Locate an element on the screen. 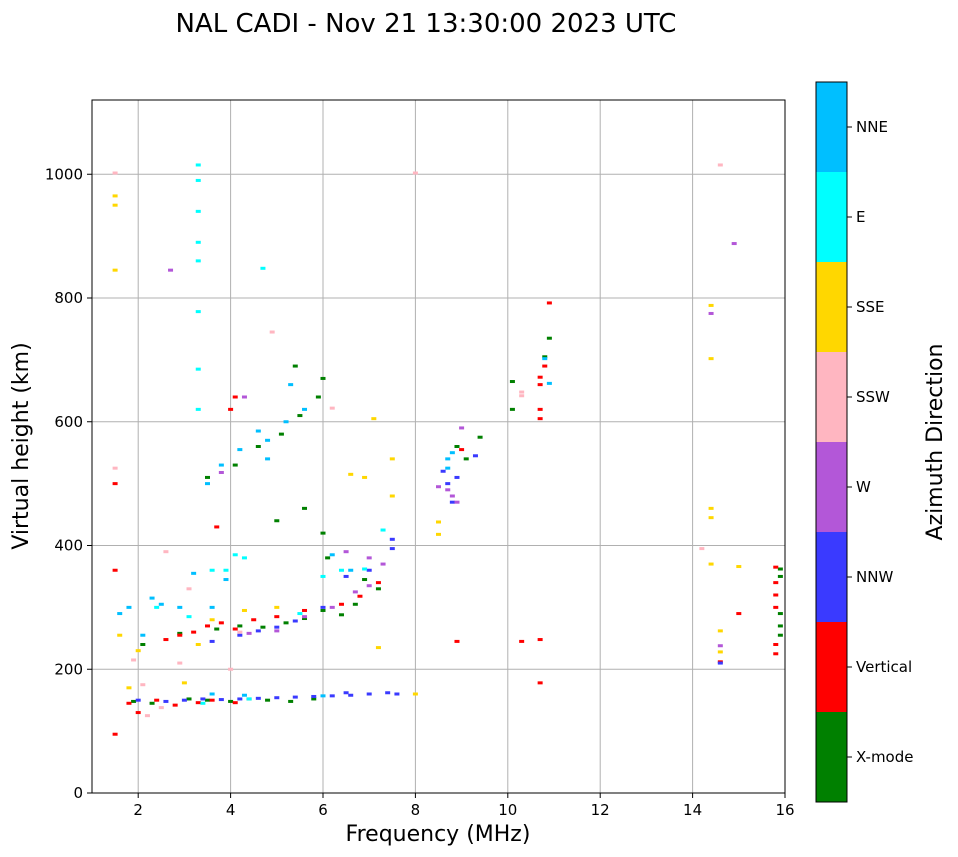 The width and height of the screenshot is (958, 857). y-tick-label: 0 is located at coordinates (78, 793).